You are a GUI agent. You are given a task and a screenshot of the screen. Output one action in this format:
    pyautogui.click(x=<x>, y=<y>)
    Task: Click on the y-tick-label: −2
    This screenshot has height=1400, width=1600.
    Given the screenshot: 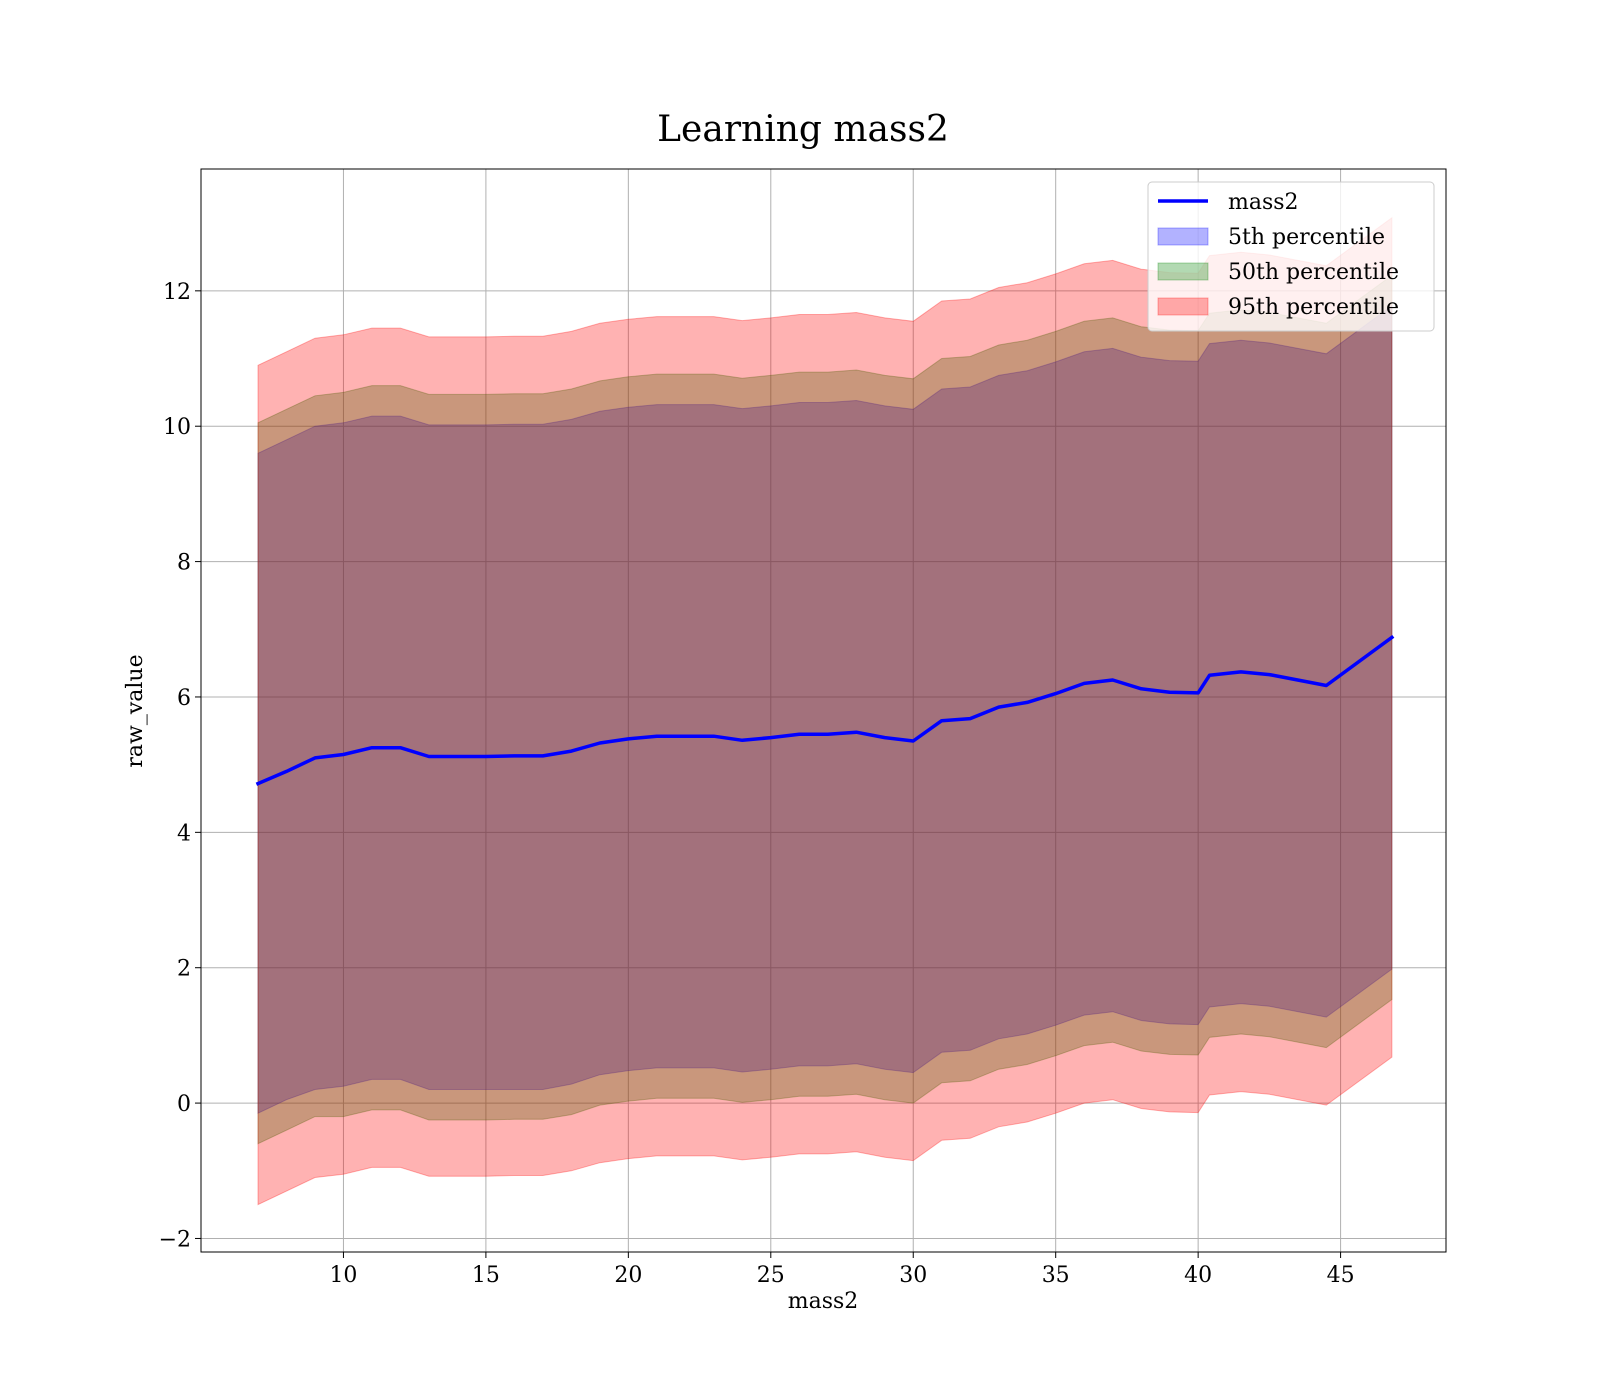 What is the action you would take?
    pyautogui.click(x=175, y=1239)
    